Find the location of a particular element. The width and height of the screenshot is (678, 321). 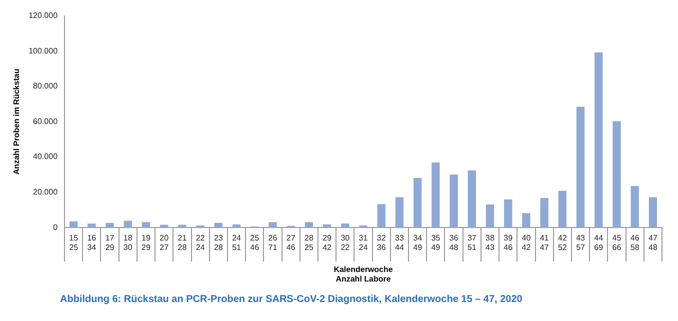

x-tick-label: 35 49 is located at coordinates (436, 243).